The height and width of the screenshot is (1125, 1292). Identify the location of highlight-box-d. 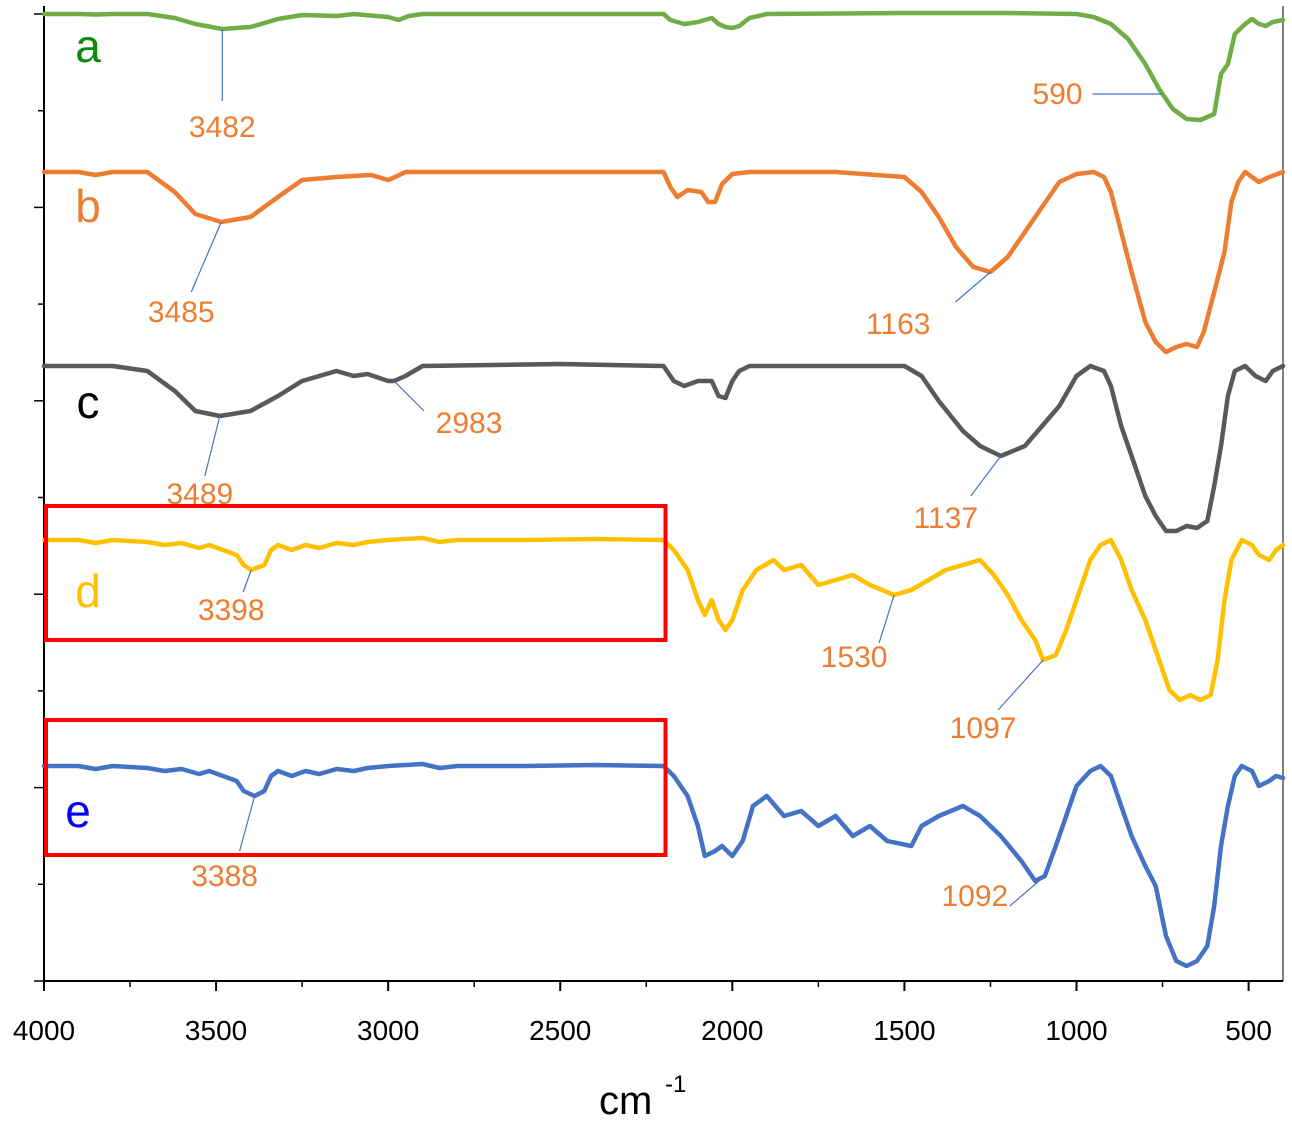
(356, 573).